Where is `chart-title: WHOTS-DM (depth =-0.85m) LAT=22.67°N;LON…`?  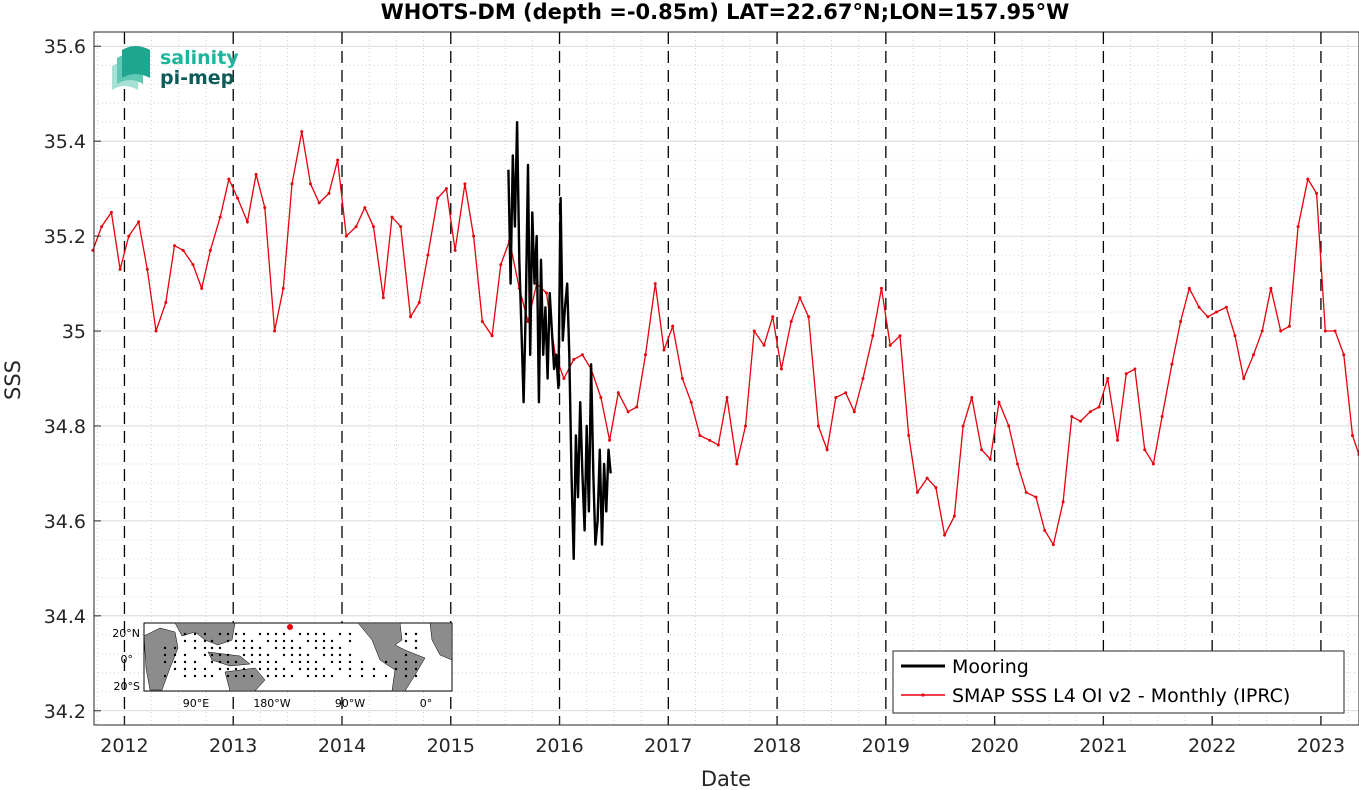 chart-title: WHOTS-DM (depth =-0.85m) LAT=22.67°N;LON… is located at coordinates (725, 12).